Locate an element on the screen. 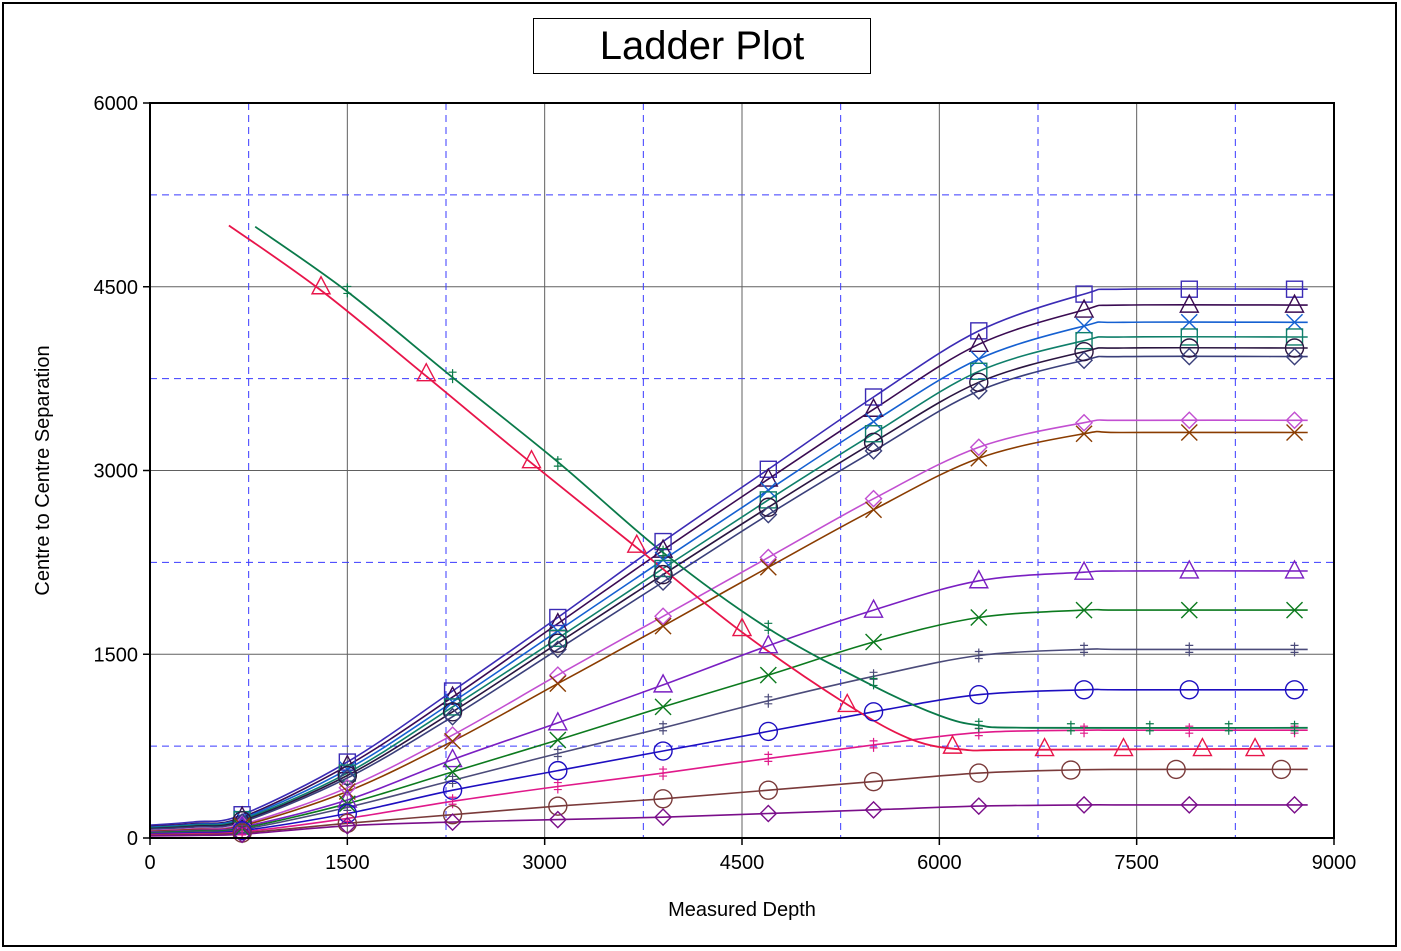  x-tick-label: 0 is located at coordinates (149, 863).